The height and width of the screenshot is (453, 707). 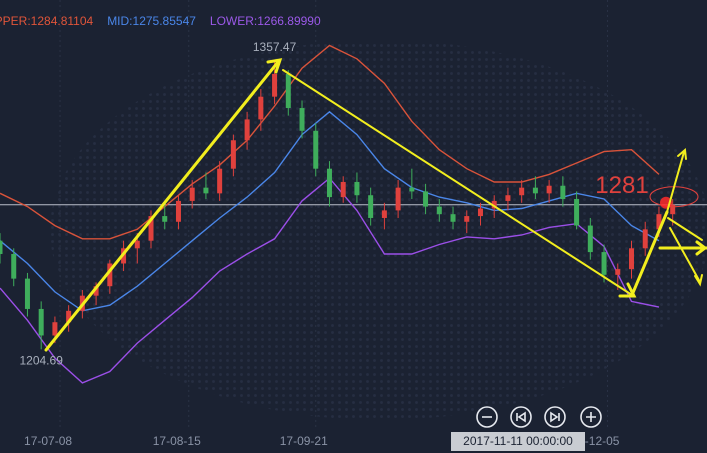 I want to click on forward-button, so click(x=555, y=417).